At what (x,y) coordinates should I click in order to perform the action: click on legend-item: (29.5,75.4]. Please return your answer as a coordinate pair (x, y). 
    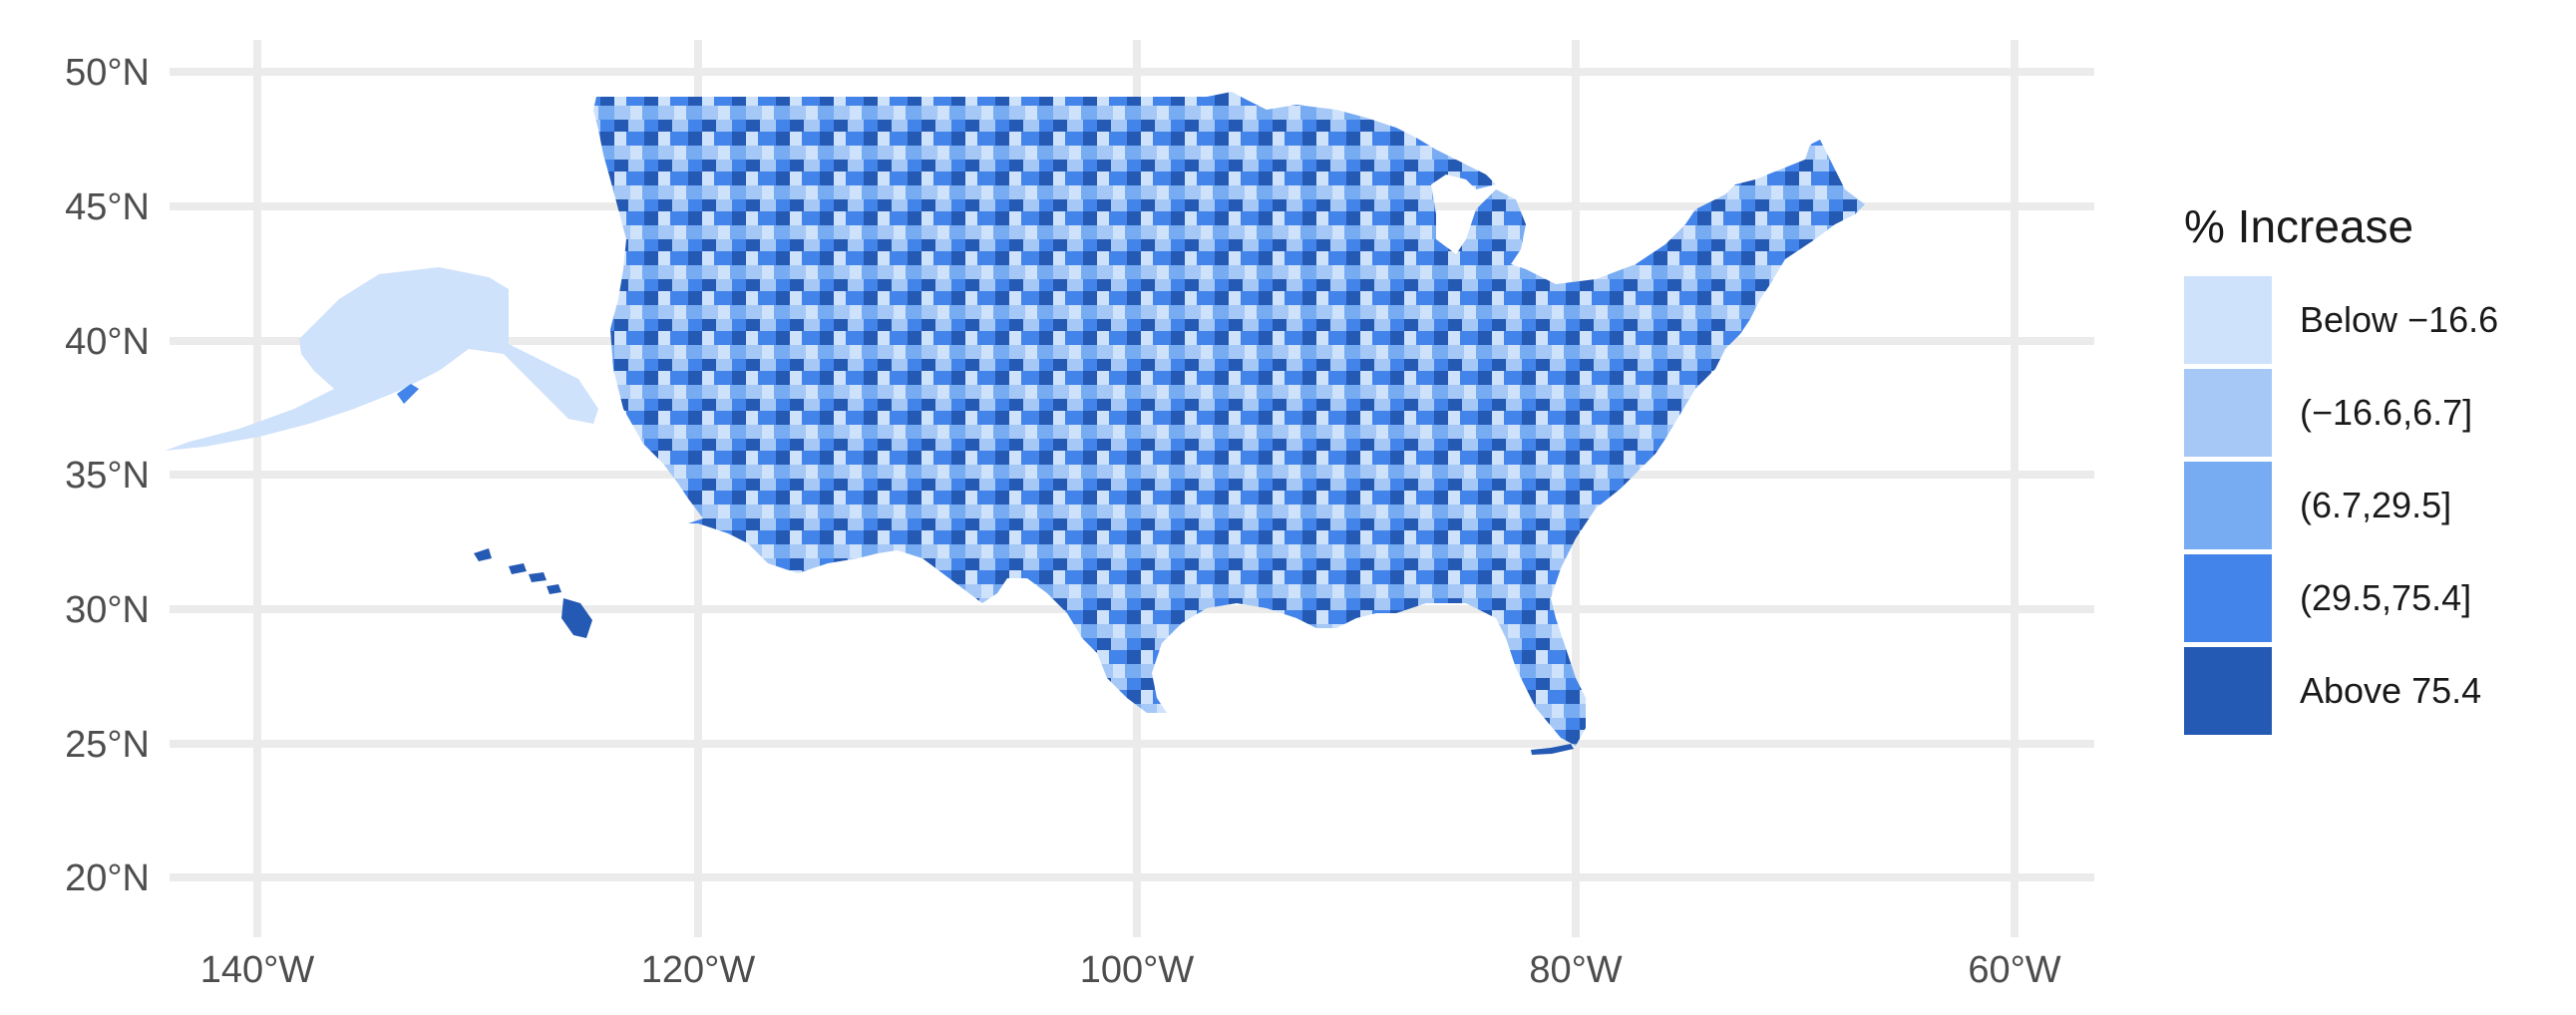
    Looking at the image, I should click on (2373, 598).